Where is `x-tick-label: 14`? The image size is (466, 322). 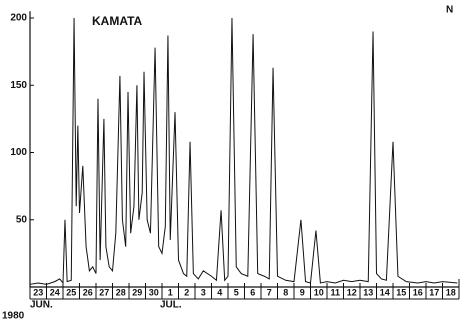
x-tick-label: 14 is located at coordinates (385, 292).